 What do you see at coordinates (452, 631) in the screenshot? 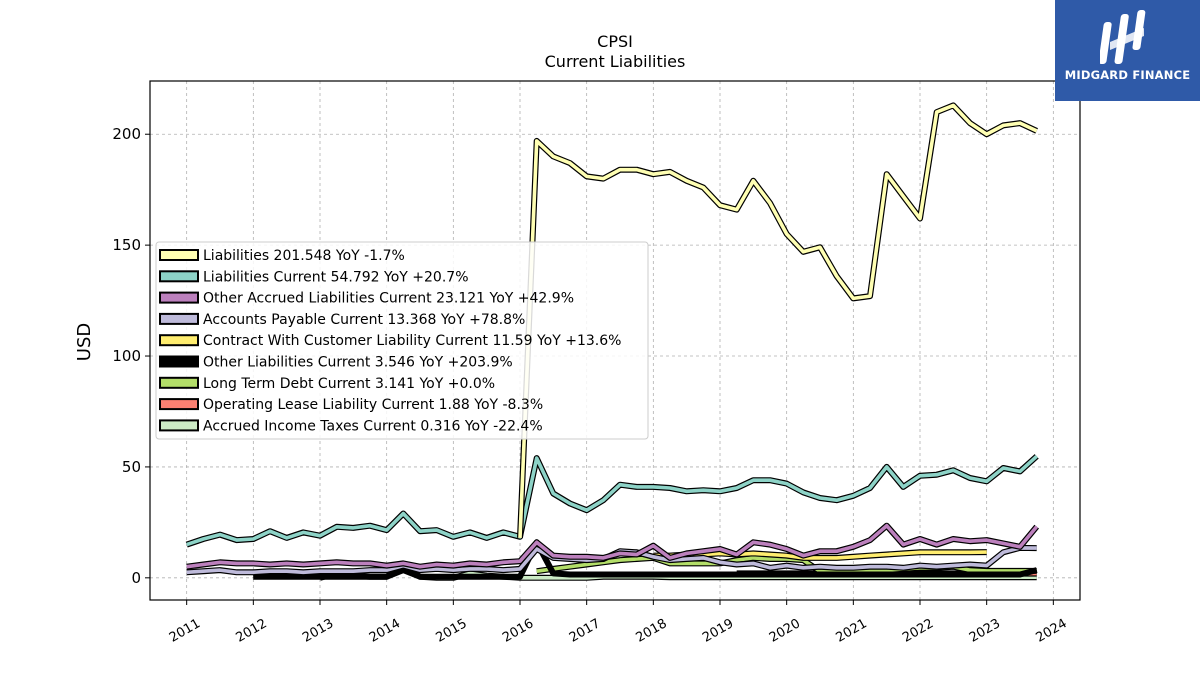
I see `x-tick-label: 2015` at bounding box center [452, 631].